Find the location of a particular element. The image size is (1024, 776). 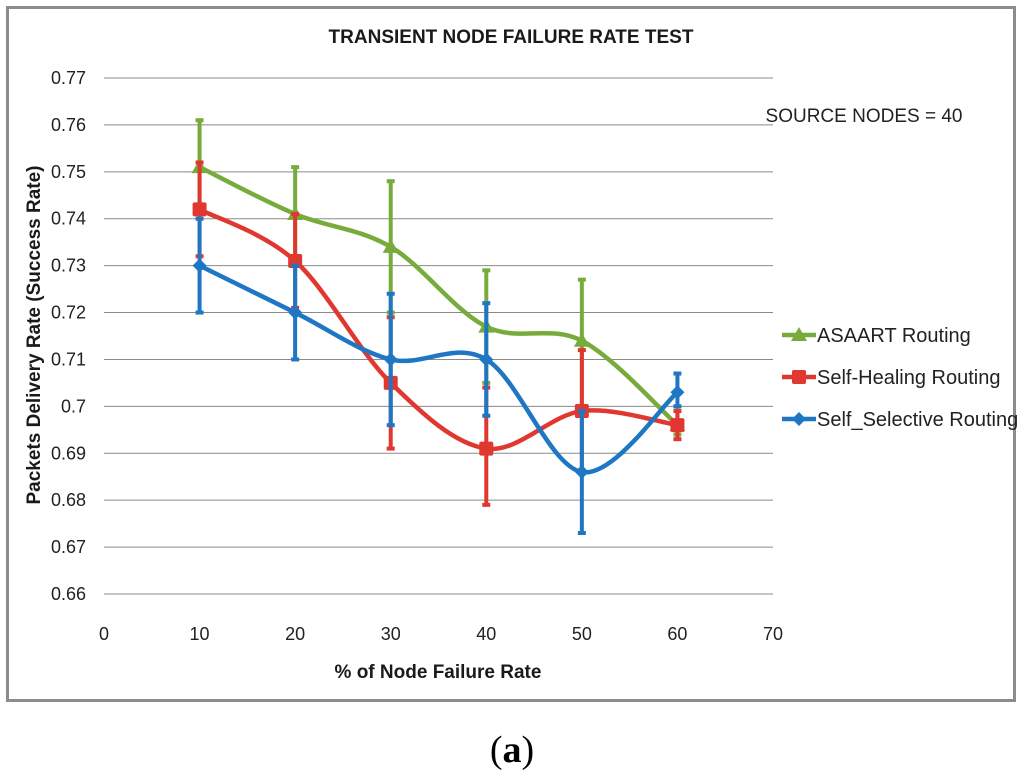

legend-item: ASAART Routing is located at coordinates (876, 336).